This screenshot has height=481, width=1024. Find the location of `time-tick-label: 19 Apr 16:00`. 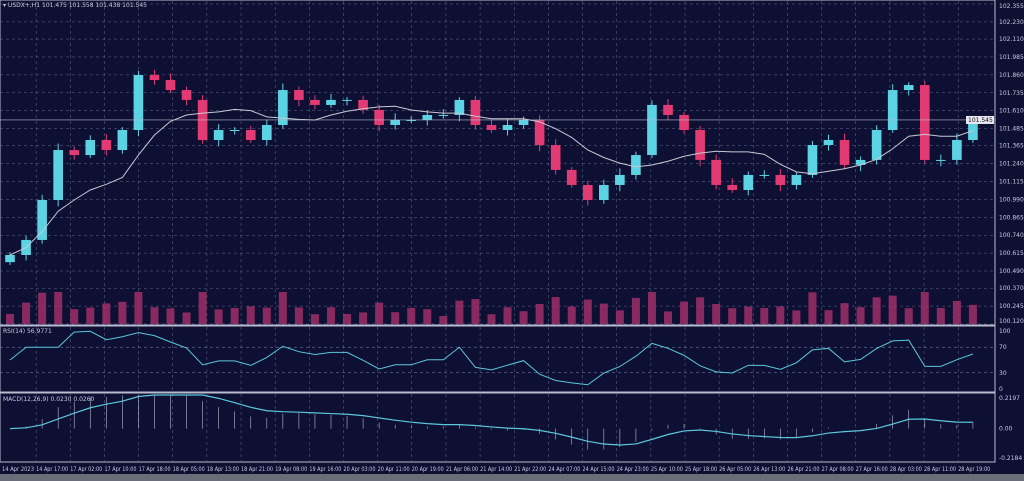

time-tick-label: 19 Apr 16:00 is located at coordinates (325, 469).